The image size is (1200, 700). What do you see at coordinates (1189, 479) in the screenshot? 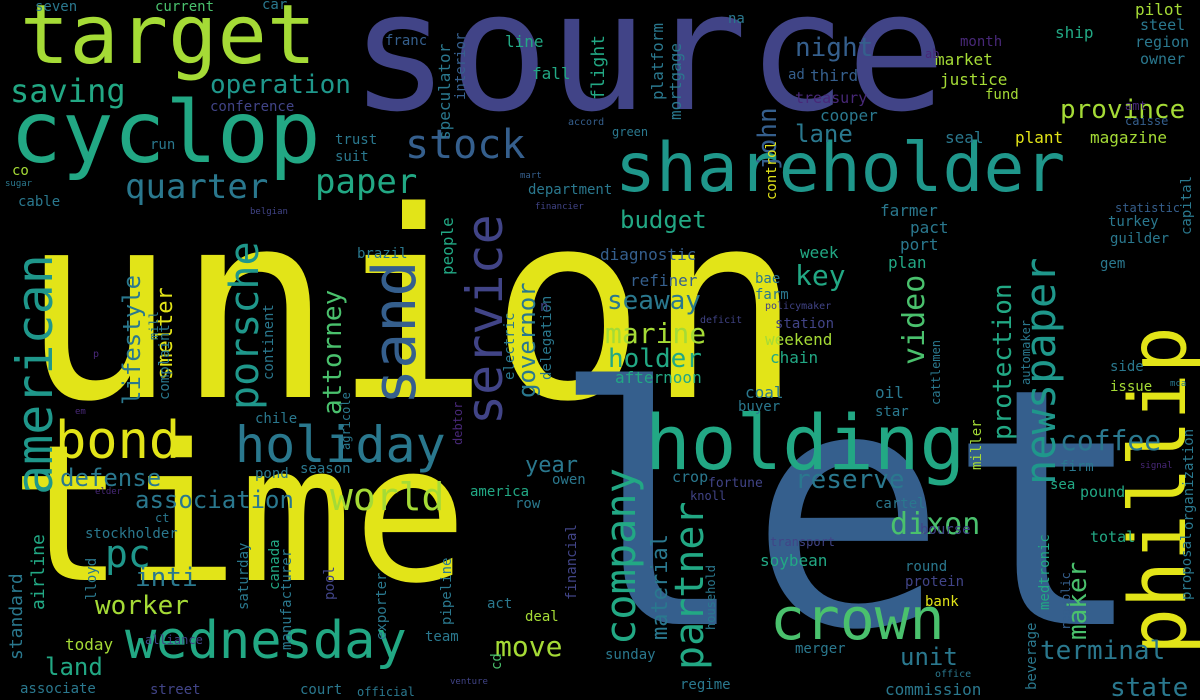
I see `word-organization: organization` at bounding box center [1189, 479].